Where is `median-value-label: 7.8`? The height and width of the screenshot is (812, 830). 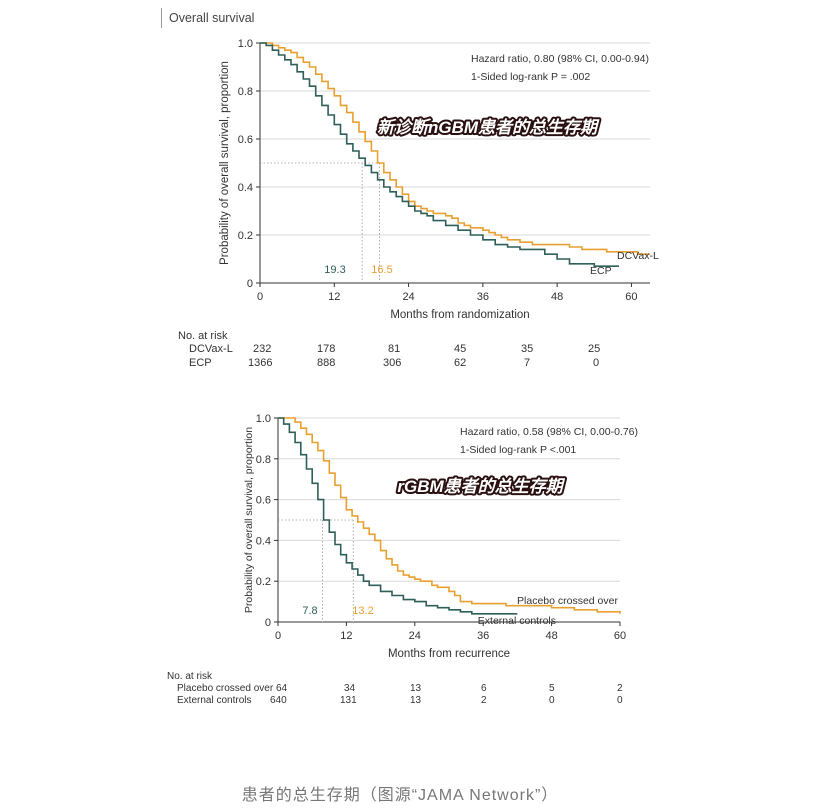
median-value-label: 7.8 is located at coordinates (309, 611).